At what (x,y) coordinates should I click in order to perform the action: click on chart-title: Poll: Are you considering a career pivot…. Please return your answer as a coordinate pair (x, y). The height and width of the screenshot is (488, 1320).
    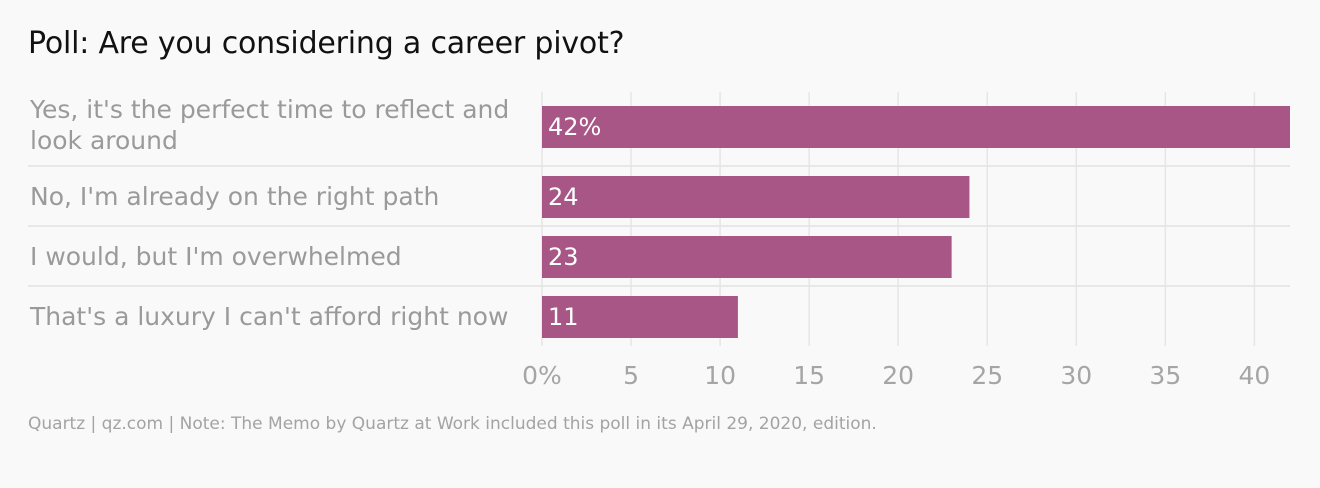
    Looking at the image, I should click on (326, 43).